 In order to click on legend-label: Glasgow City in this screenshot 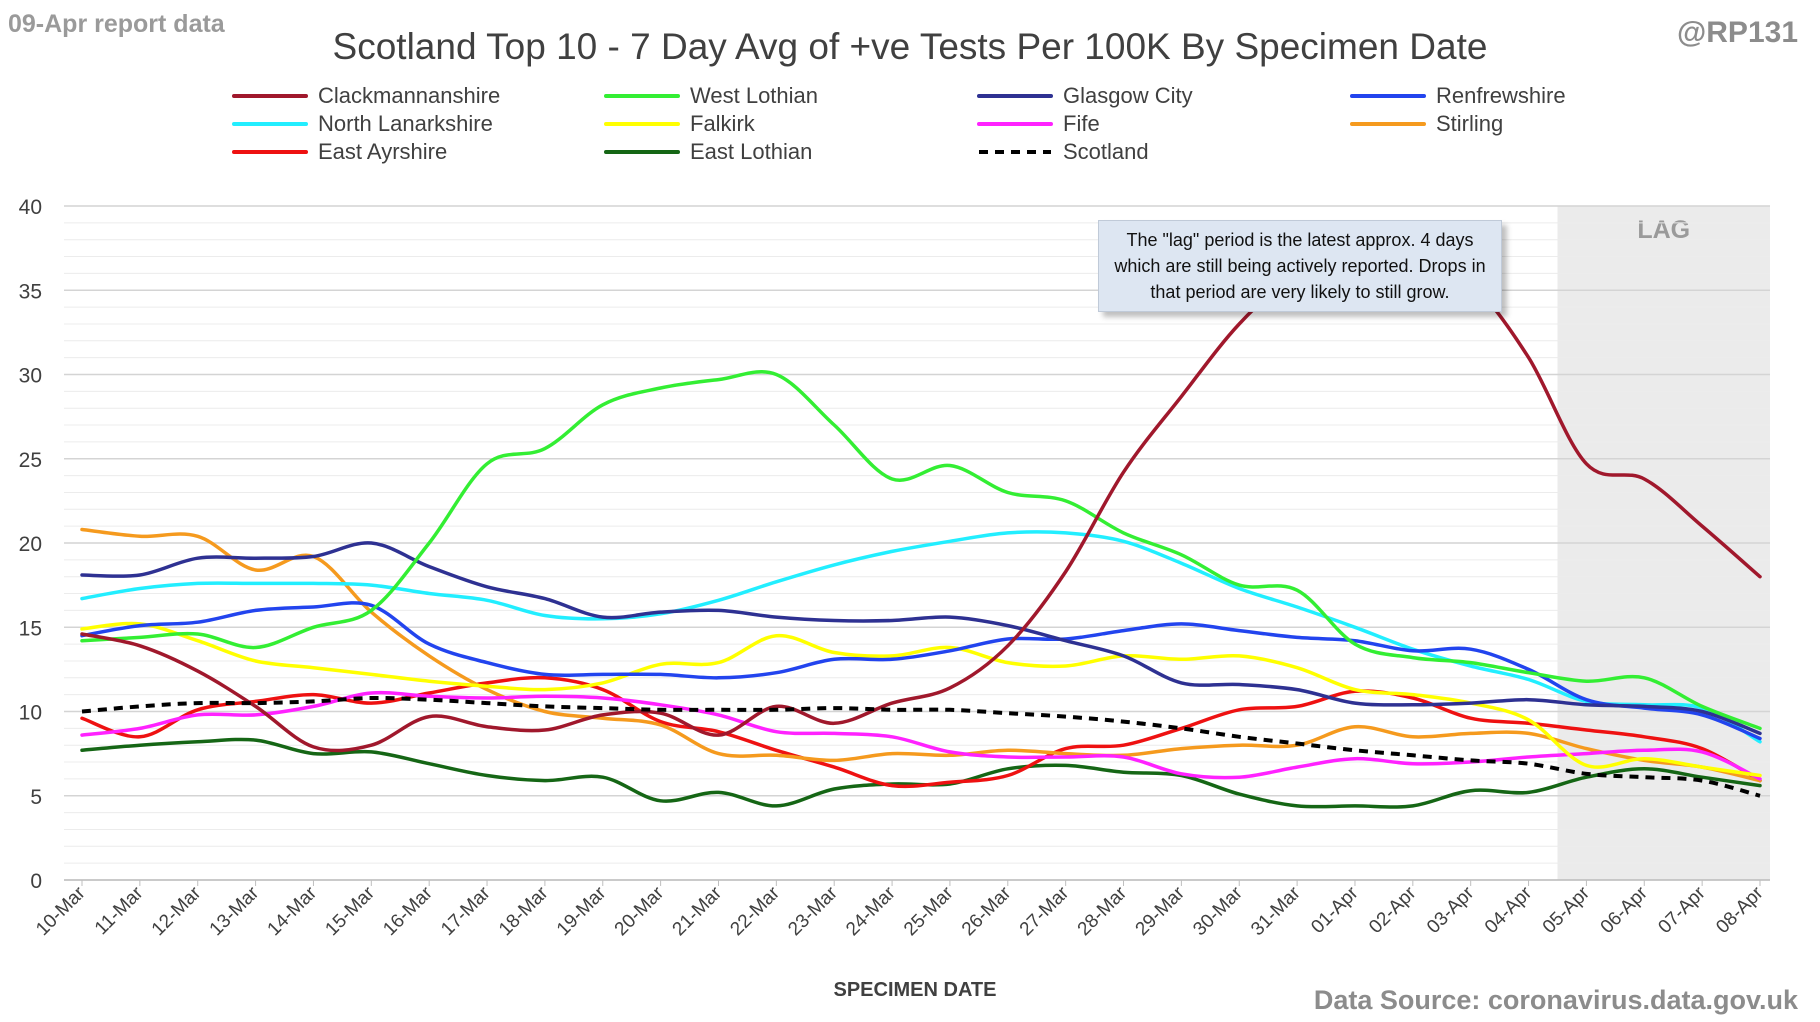, I will do `click(1128, 95)`.